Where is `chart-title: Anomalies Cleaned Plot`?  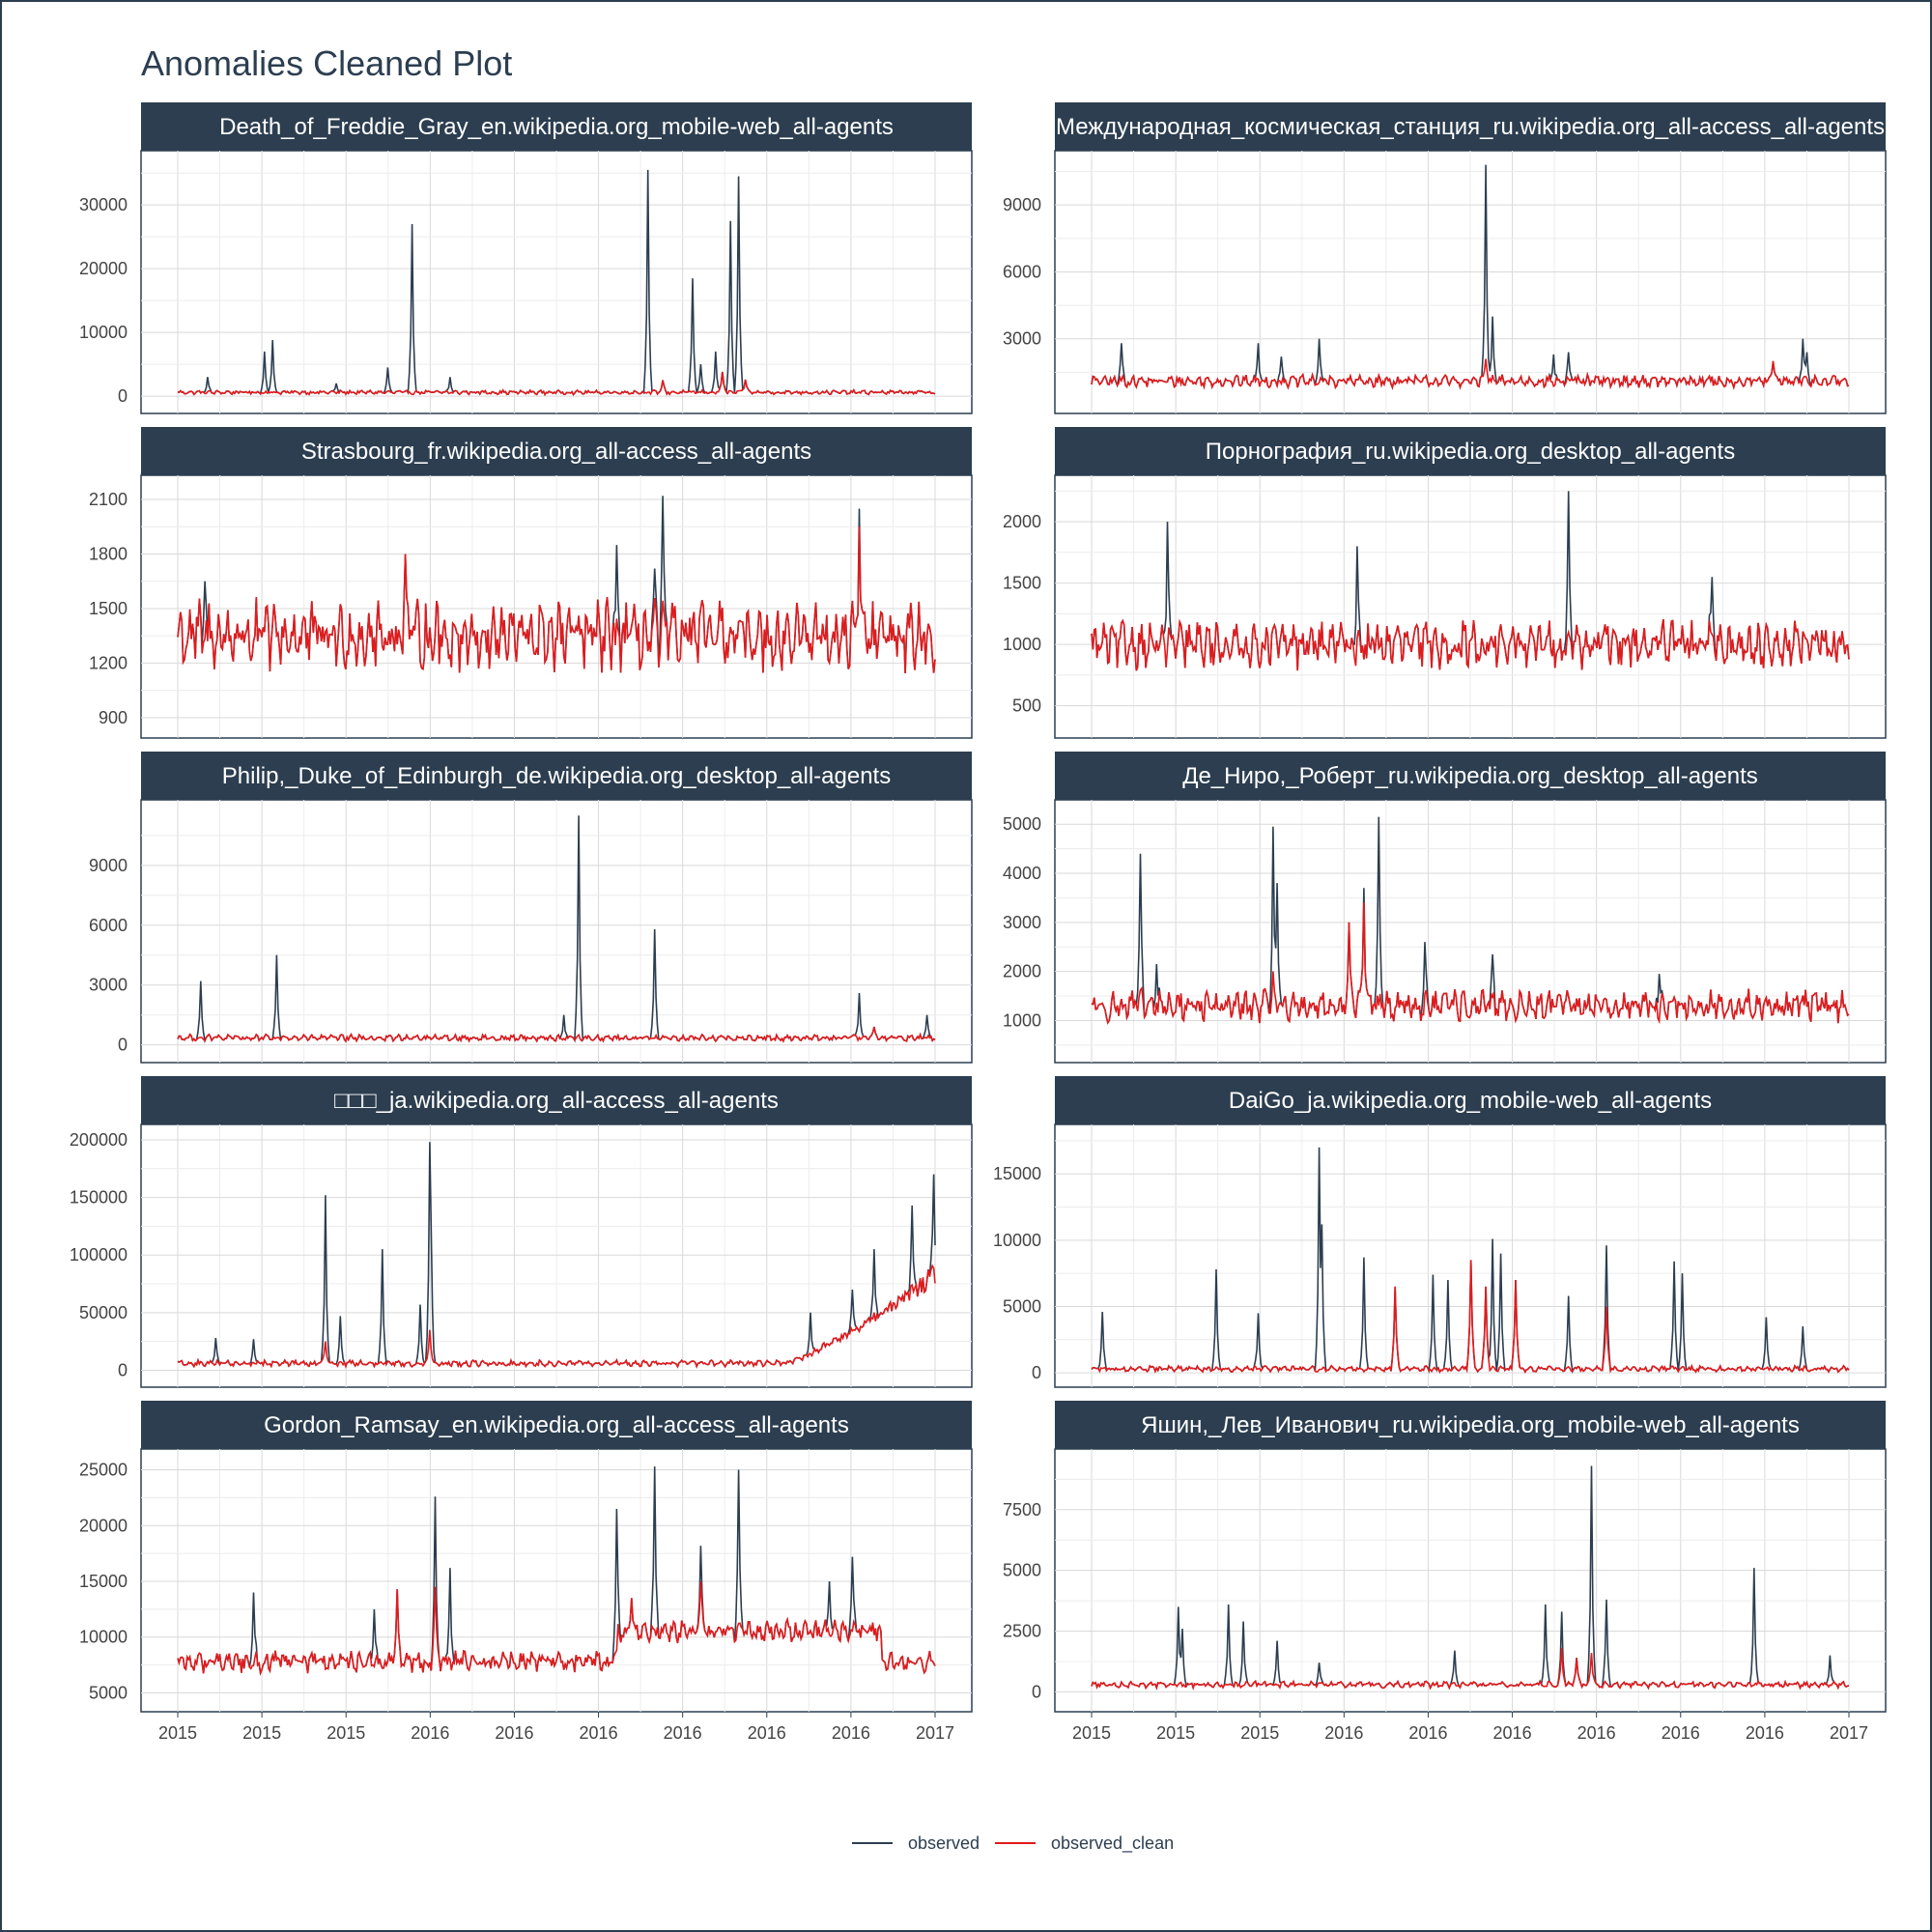 chart-title: Anomalies Cleaned Plot is located at coordinates (326, 63).